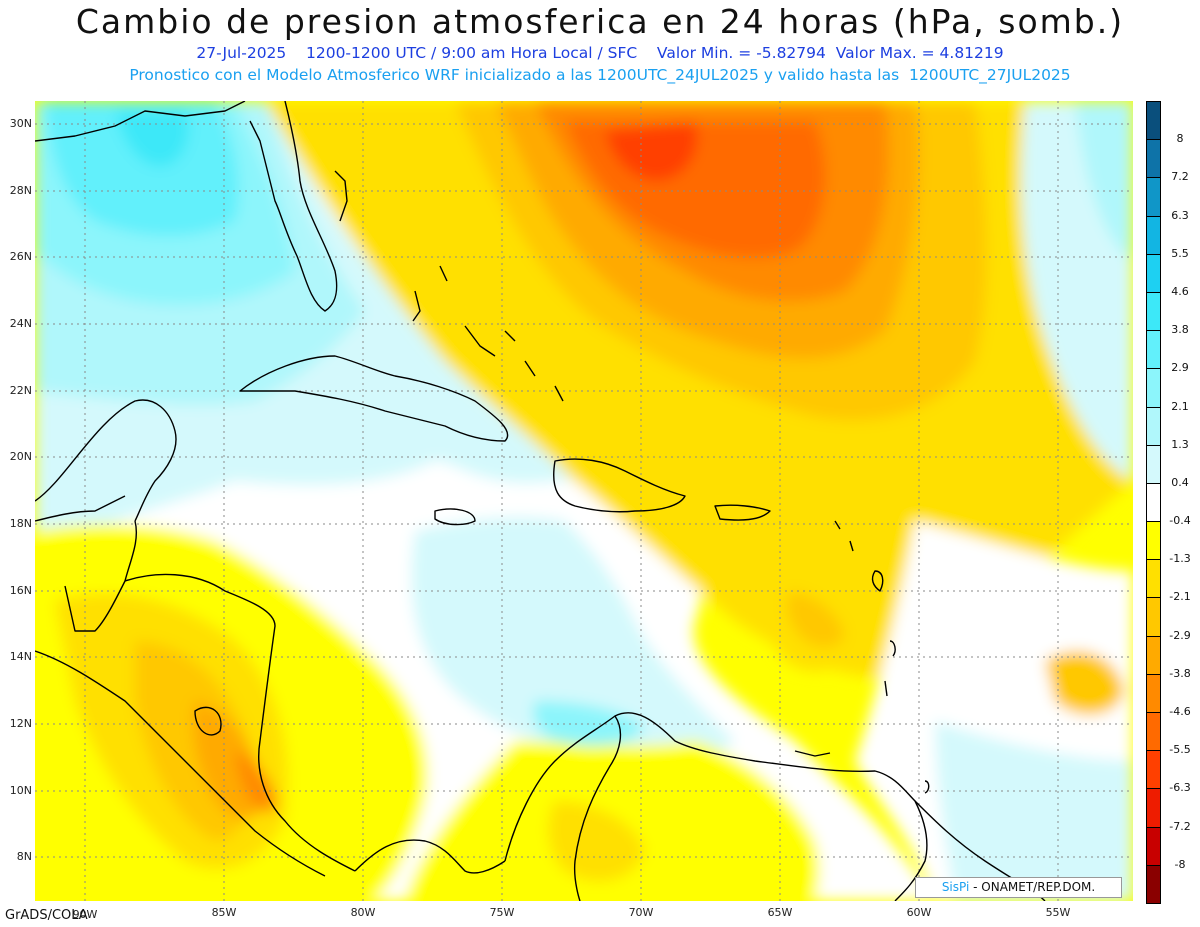 This screenshot has height=927, width=1200. I want to click on legend-label: -6.3, so click(1180, 788).